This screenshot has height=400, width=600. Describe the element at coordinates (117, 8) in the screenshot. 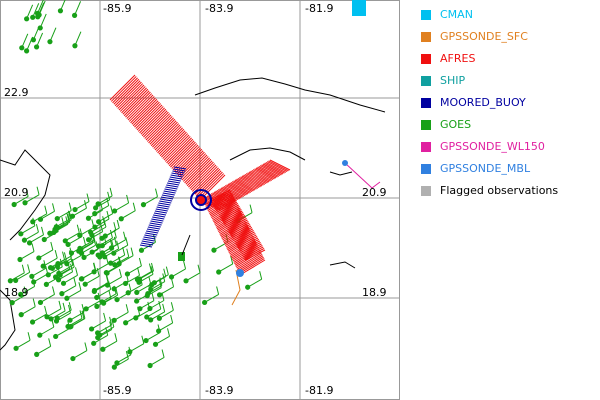

I see `lon-label: -85.9` at that location.